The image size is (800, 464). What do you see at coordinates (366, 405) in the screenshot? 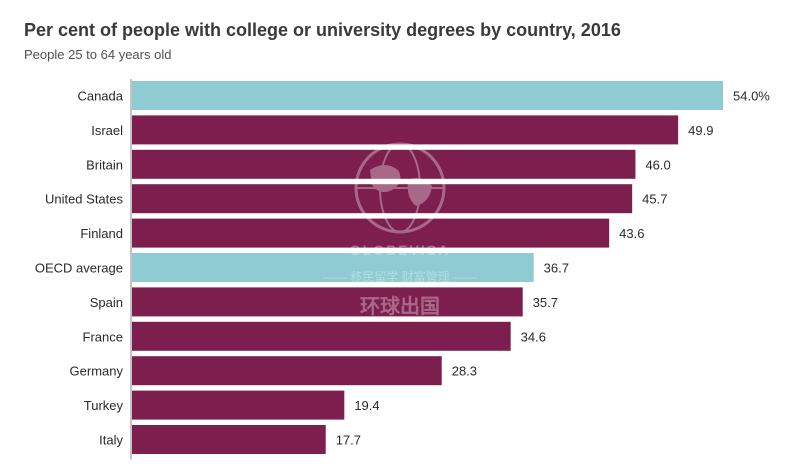
I see `value-label: 19.4` at bounding box center [366, 405].